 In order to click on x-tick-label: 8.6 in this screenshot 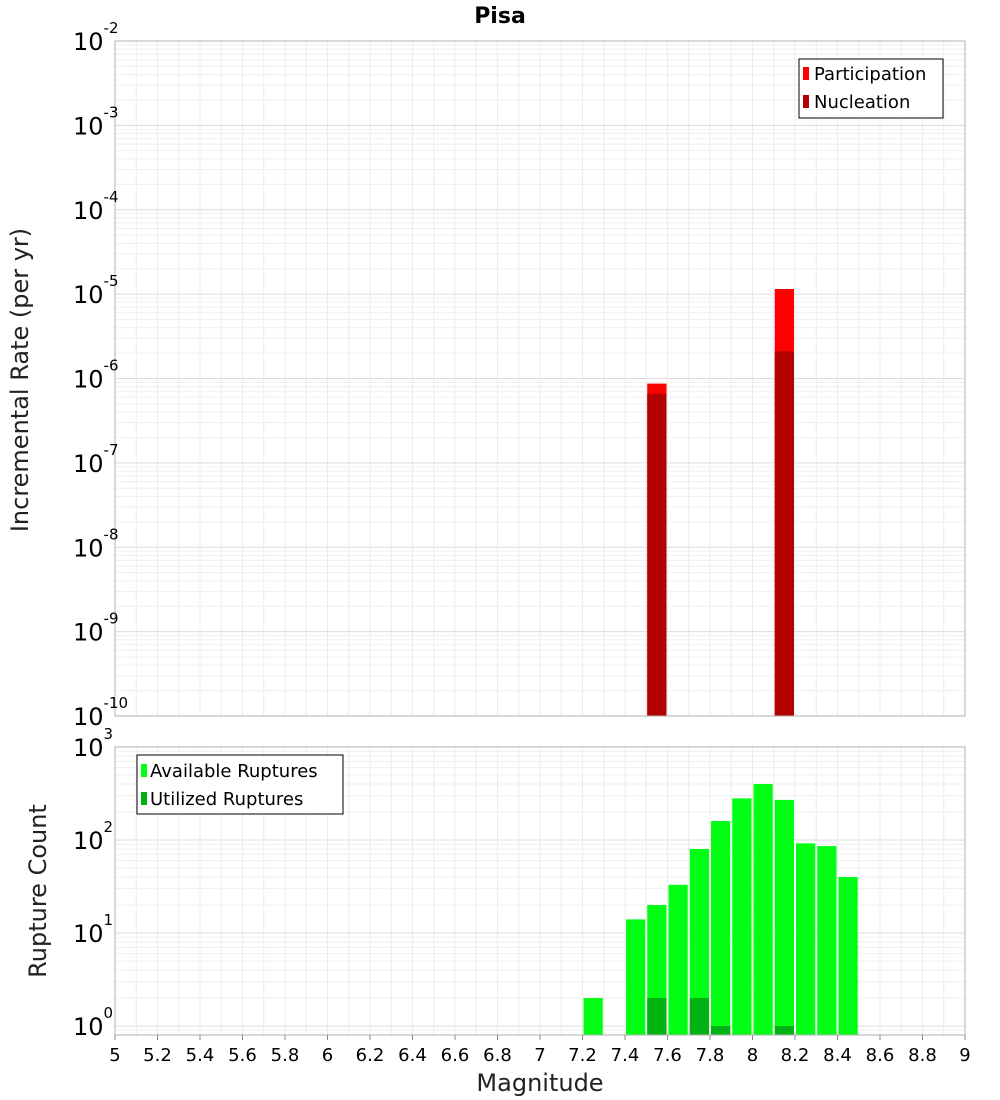, I will do `click(880, 1055)`.